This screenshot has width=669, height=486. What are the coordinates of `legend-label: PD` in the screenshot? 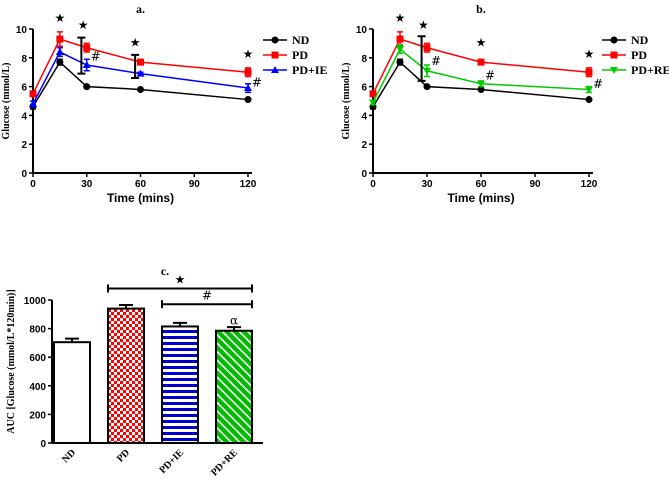 It's located at (300, 55).